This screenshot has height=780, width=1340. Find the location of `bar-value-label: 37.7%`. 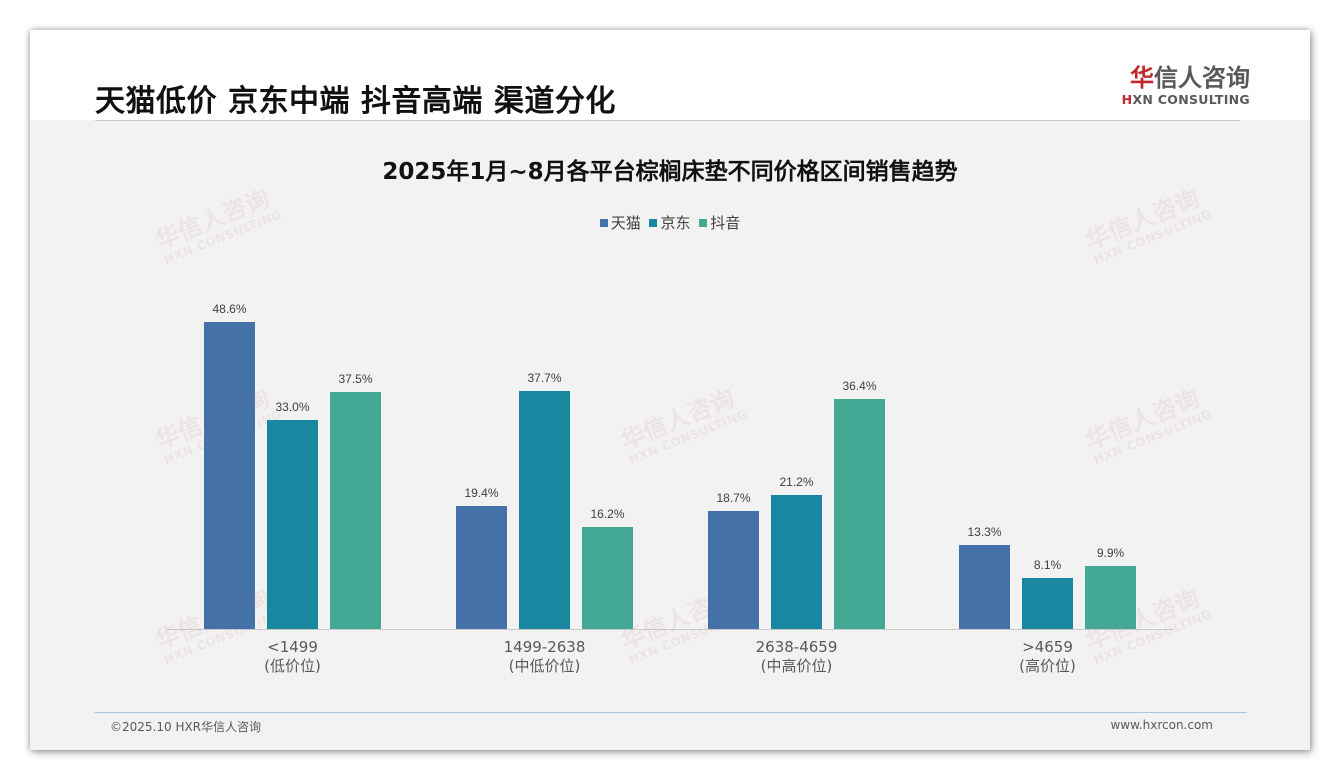

bar-value-label: 37.7% is located at coordinates (544, 378).